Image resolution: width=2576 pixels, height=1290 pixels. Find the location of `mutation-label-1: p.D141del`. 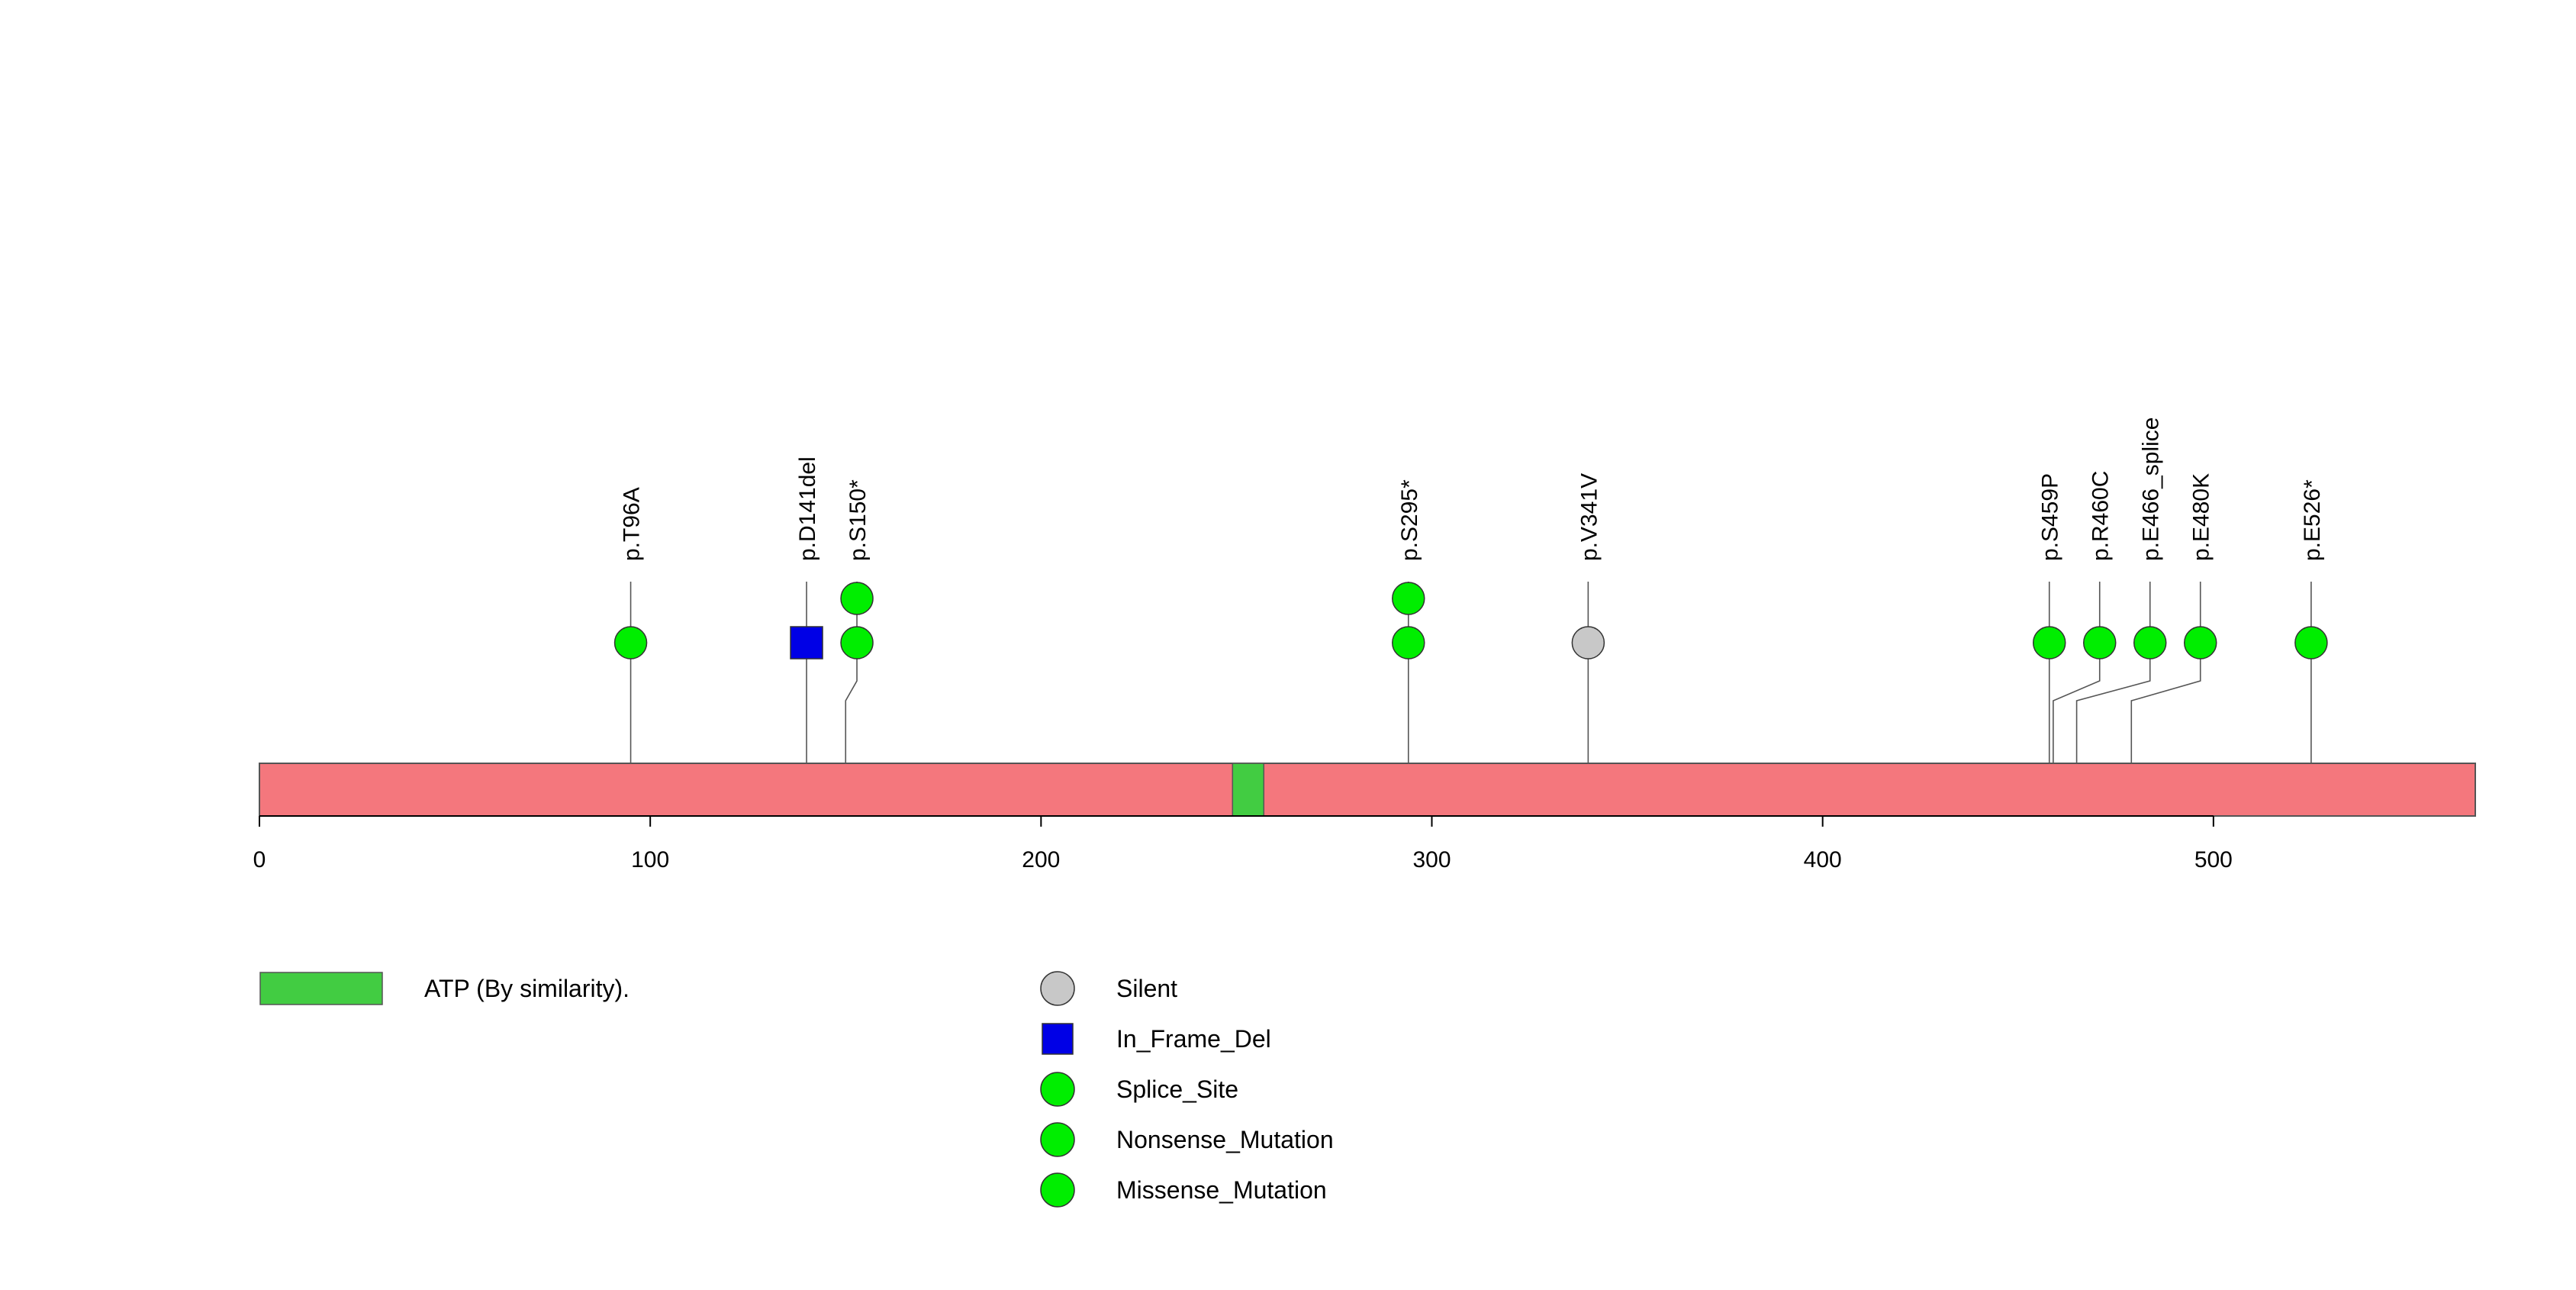

mutation-label-1: p.D141del is located at coordinates (807, 509).